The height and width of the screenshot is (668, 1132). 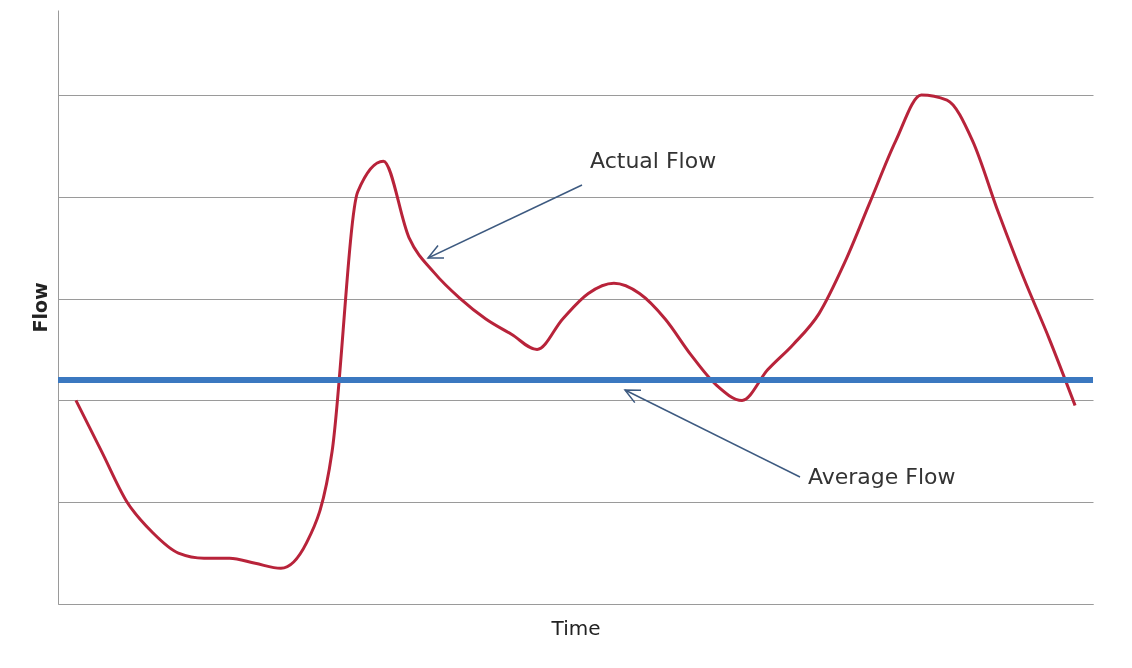 What do you see at coordinates (575, 627) in the screenshot?
I see `x-axis-title: Time` at bounding box center [575, 627].